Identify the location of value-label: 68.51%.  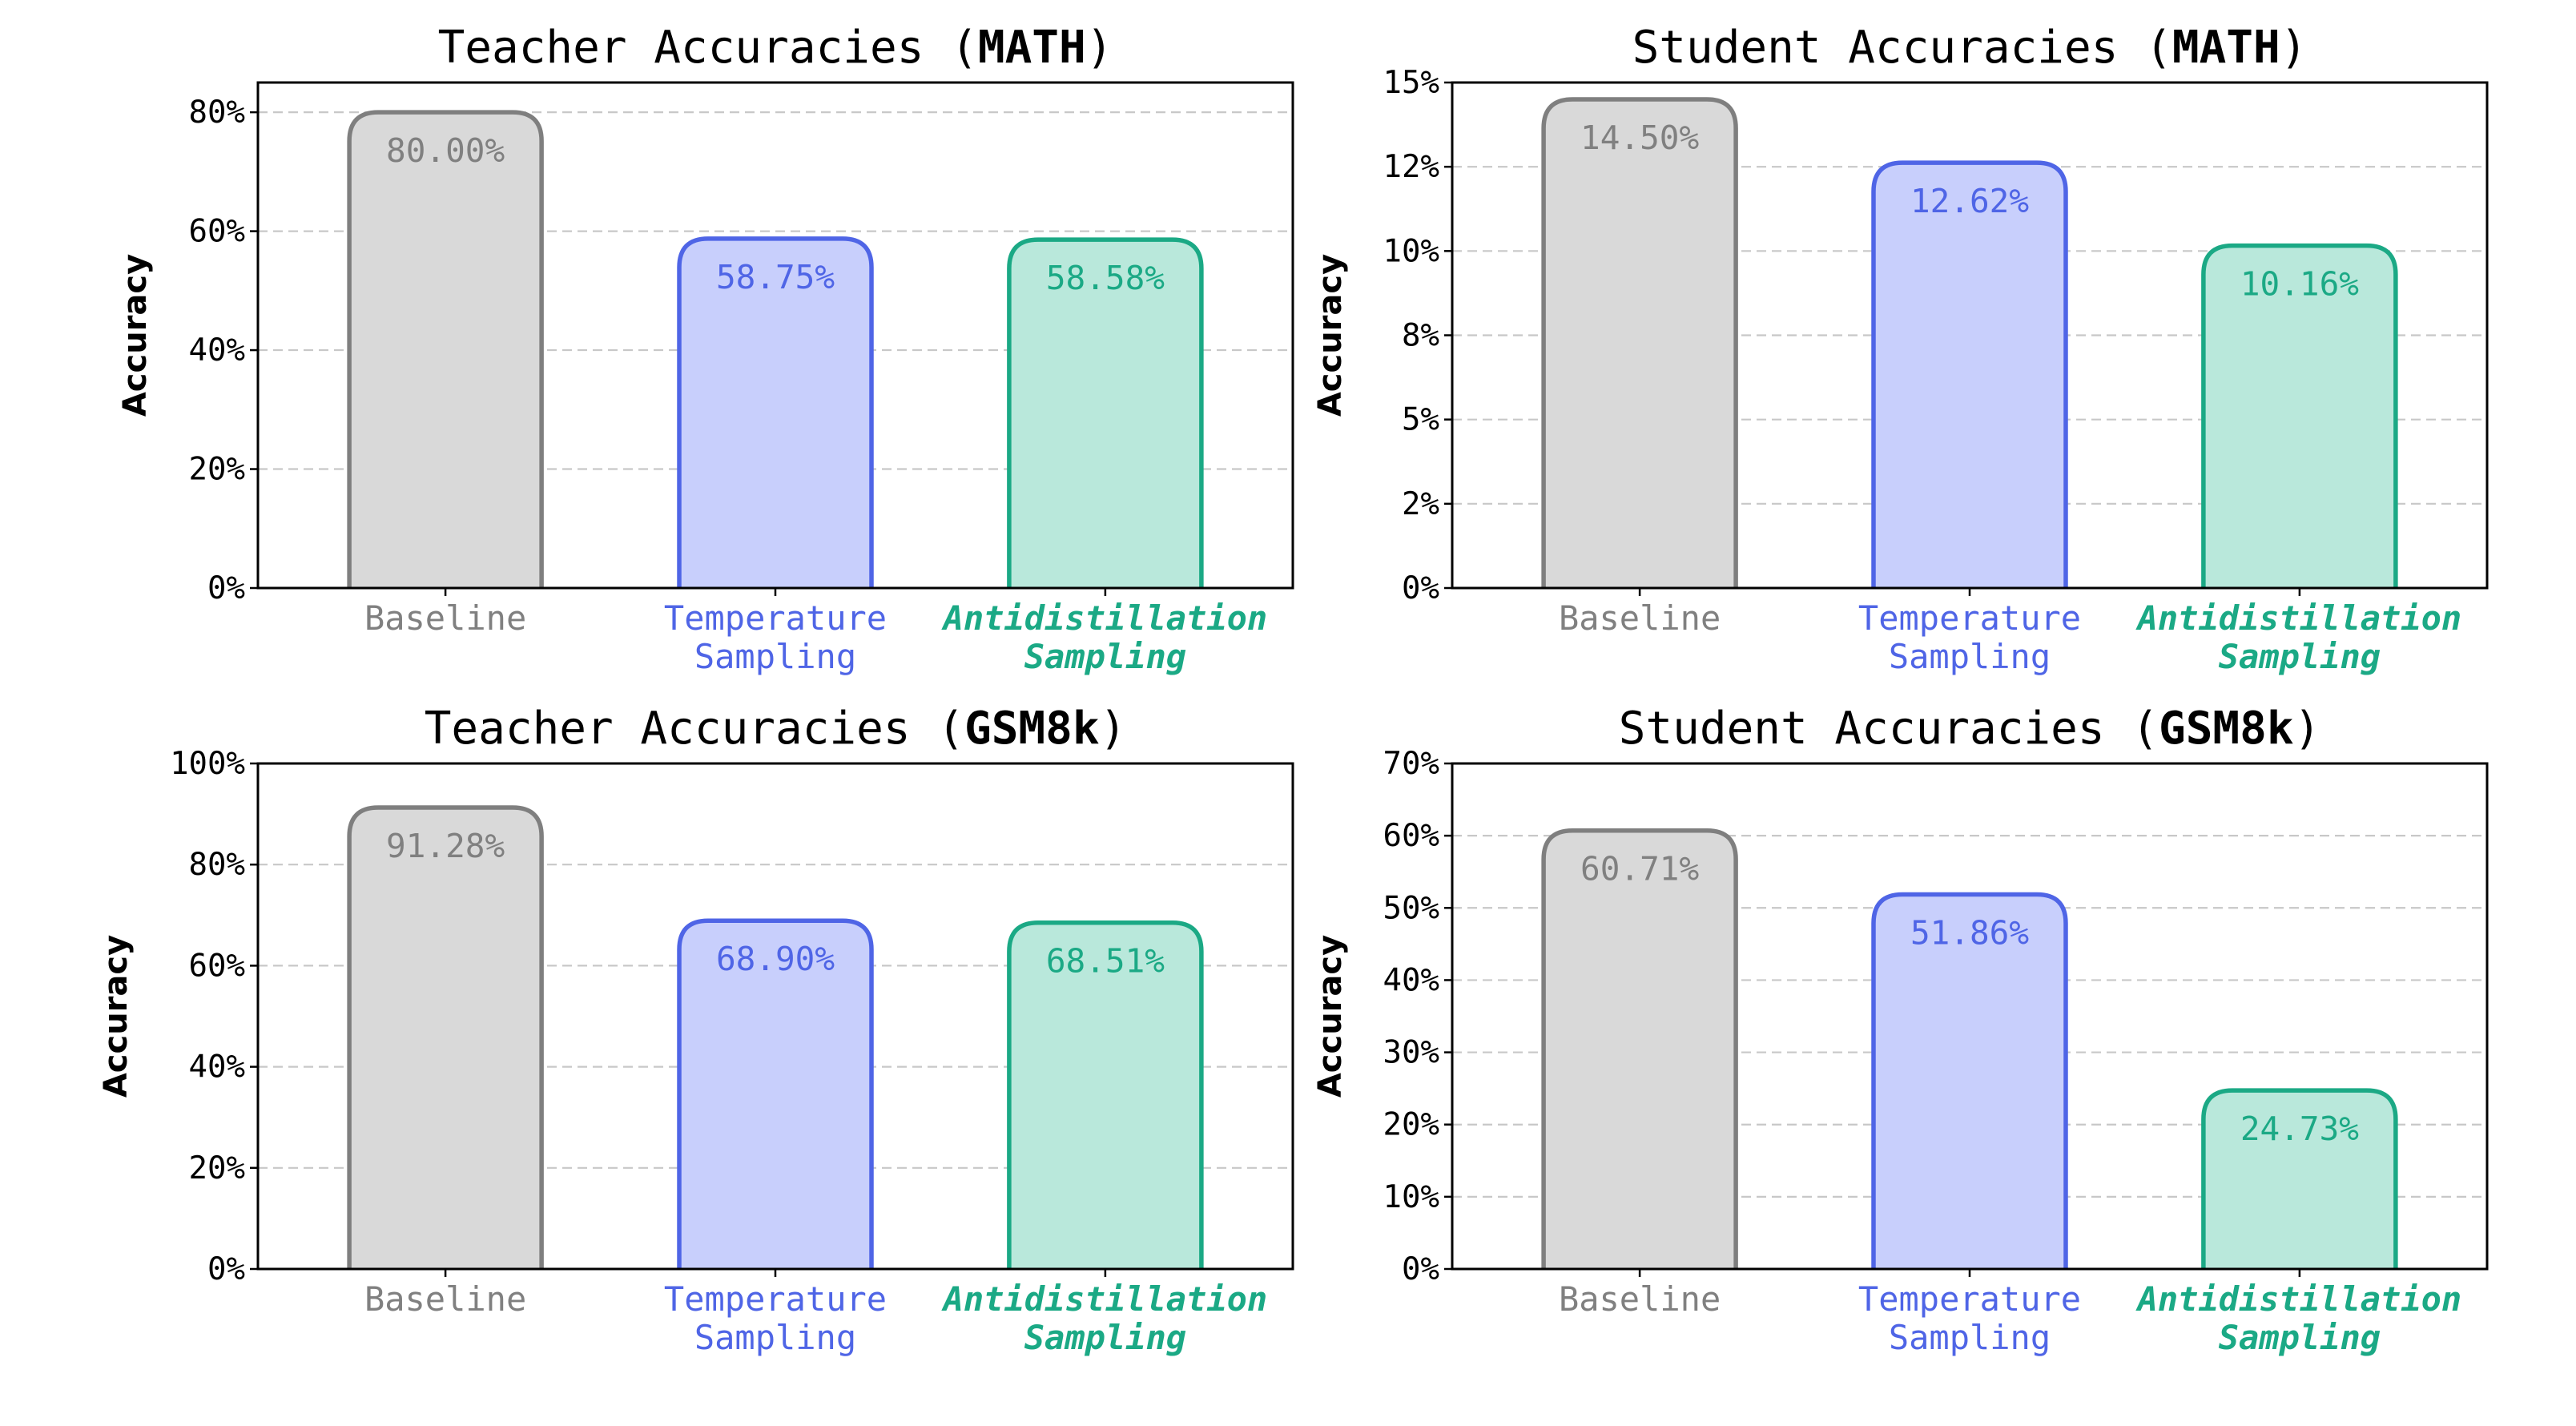
(1105, 961).